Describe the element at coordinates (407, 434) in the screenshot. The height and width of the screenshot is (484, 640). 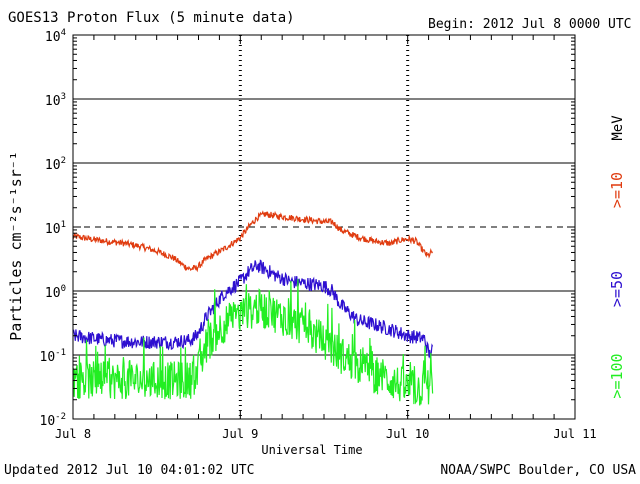
I see `x-tick-label: Jul 10` at that location.